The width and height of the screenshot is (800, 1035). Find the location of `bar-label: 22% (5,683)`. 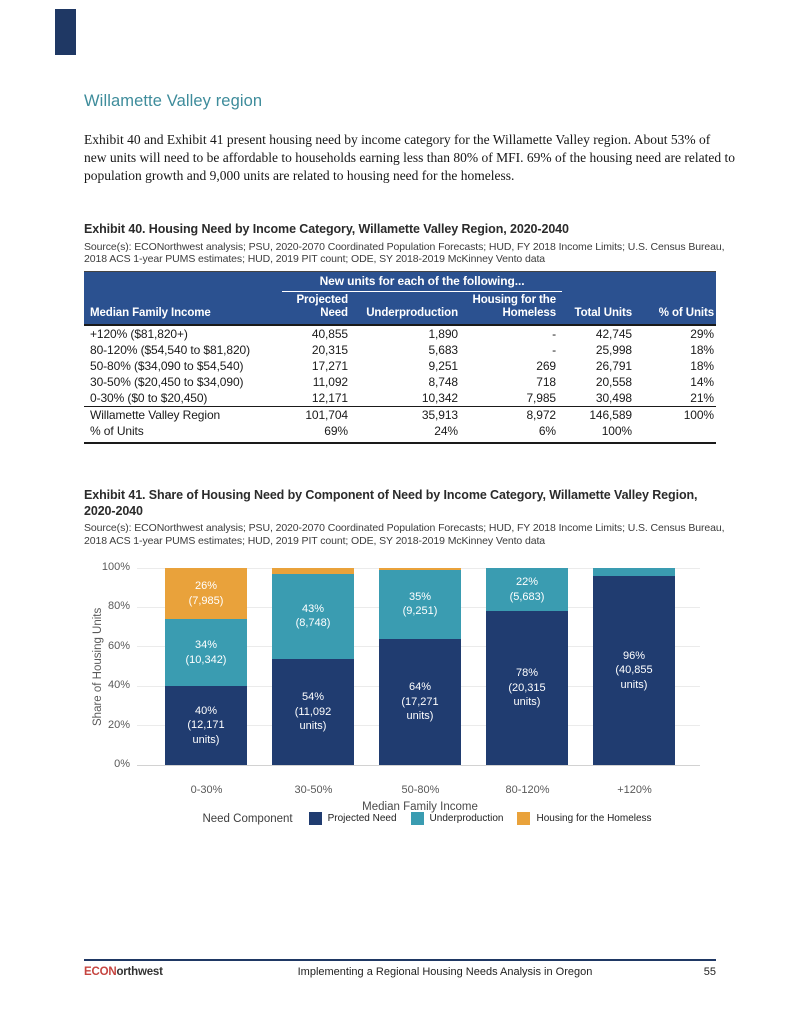

bar-label: 22% (5,683) is located at coordinates (527, 589).